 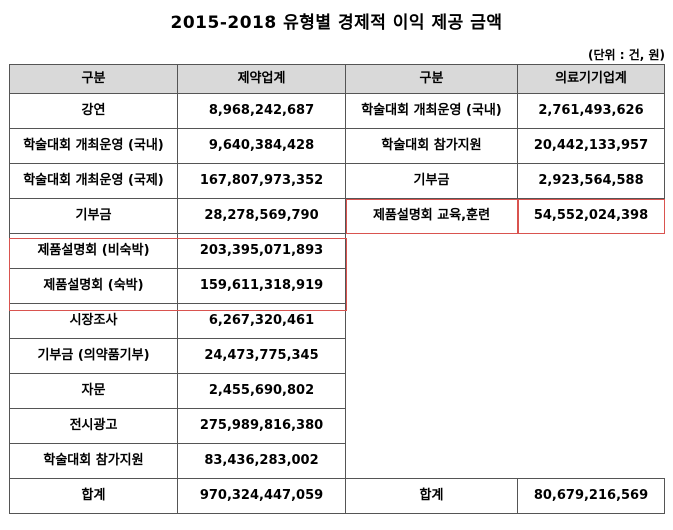 I want to click on total-label-left: 합계, so click(x=93, y=496).